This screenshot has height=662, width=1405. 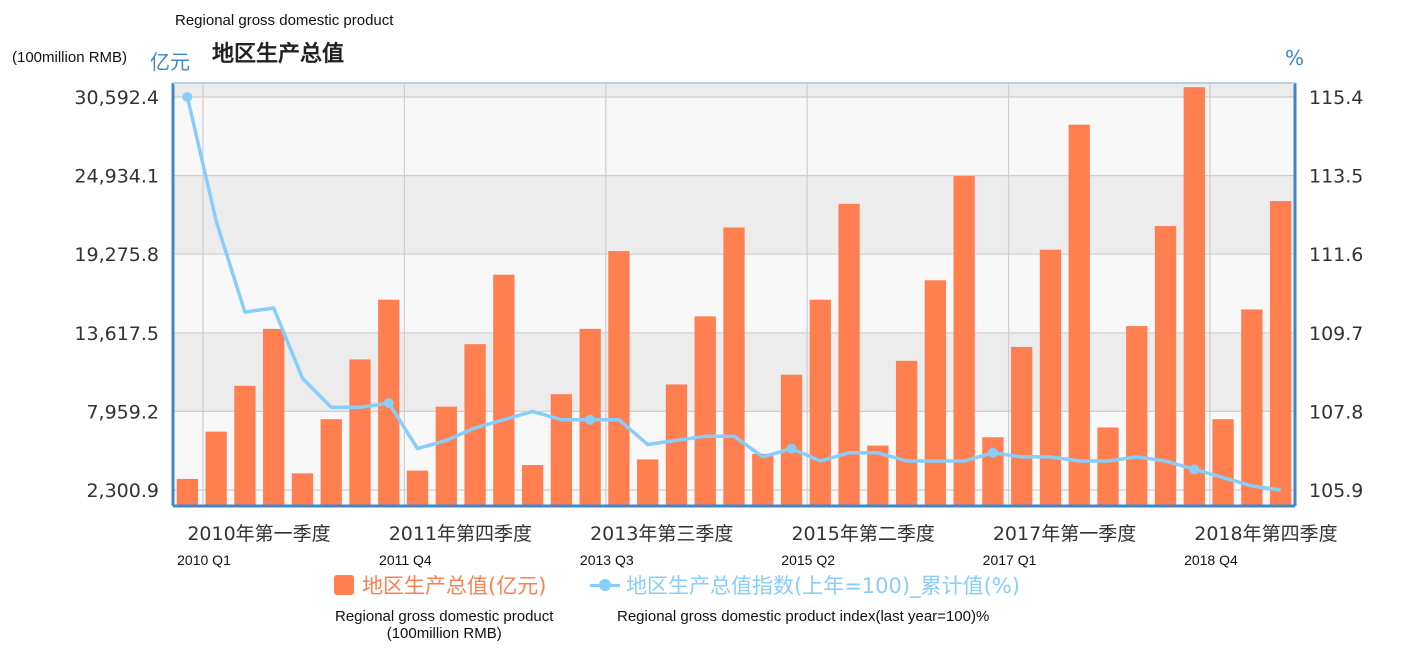 What do you see at coordinates (1064, 534) in the screenshot?
I see `x-tick-label: 2017年第一季度` at bounding box center [1064, 534].